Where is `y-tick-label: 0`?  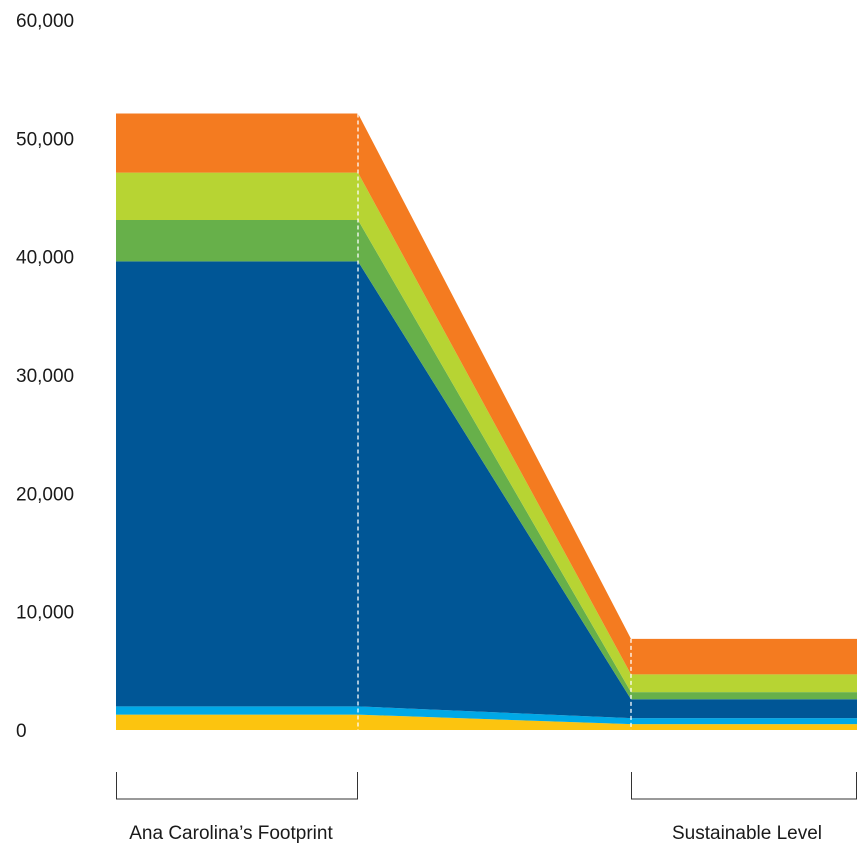 y-tick-label: 0 is located at coordinates (21, 731).